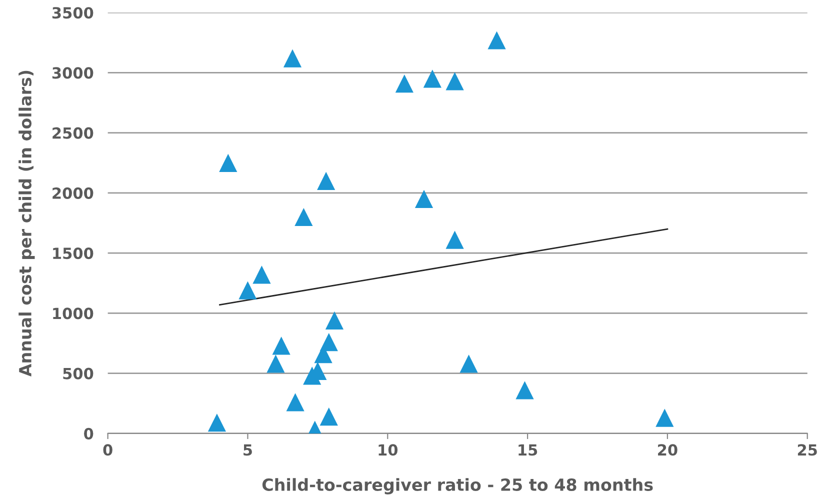 Image resolution: width=823 pixels, height=504 pixels. What do you see at coordinates (668, 450) in the screenshot?
I see `x-tick-label: 20` at bounding box center [668, 450].